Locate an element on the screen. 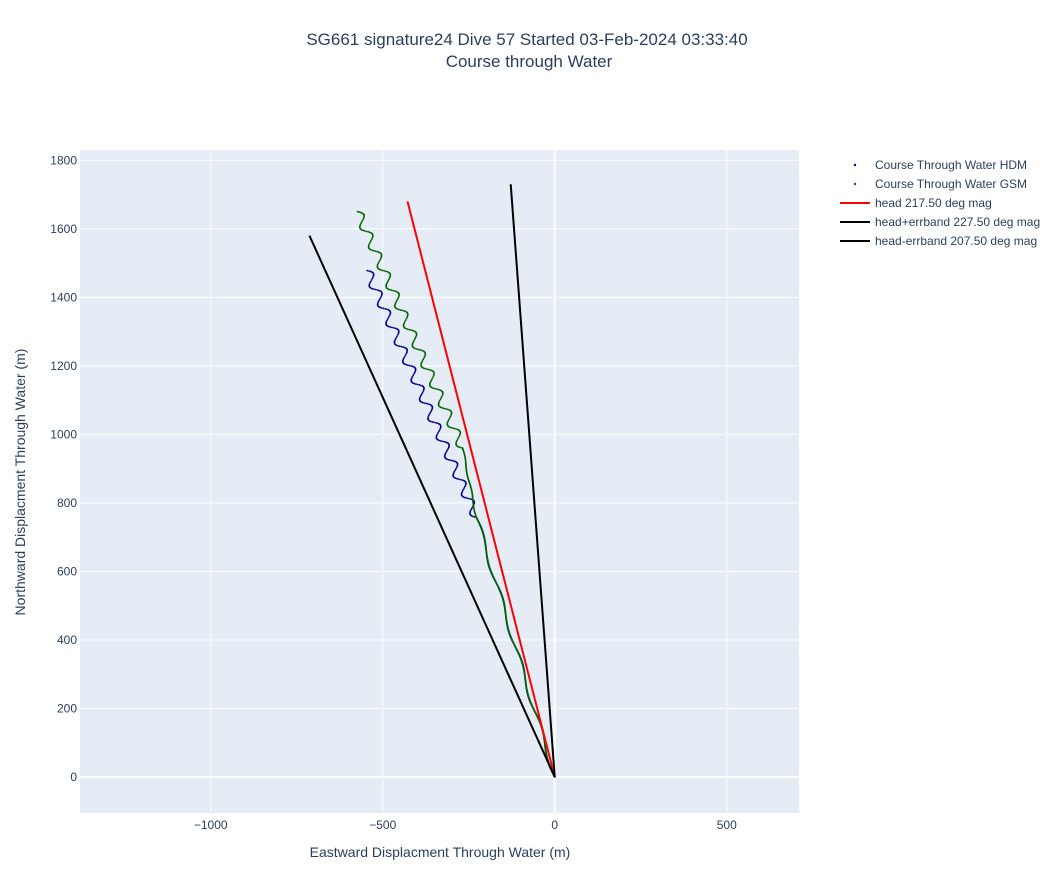 The height and width of the screenshot is (894, 1058). legend-swatch is located at coordinates (855, 184).